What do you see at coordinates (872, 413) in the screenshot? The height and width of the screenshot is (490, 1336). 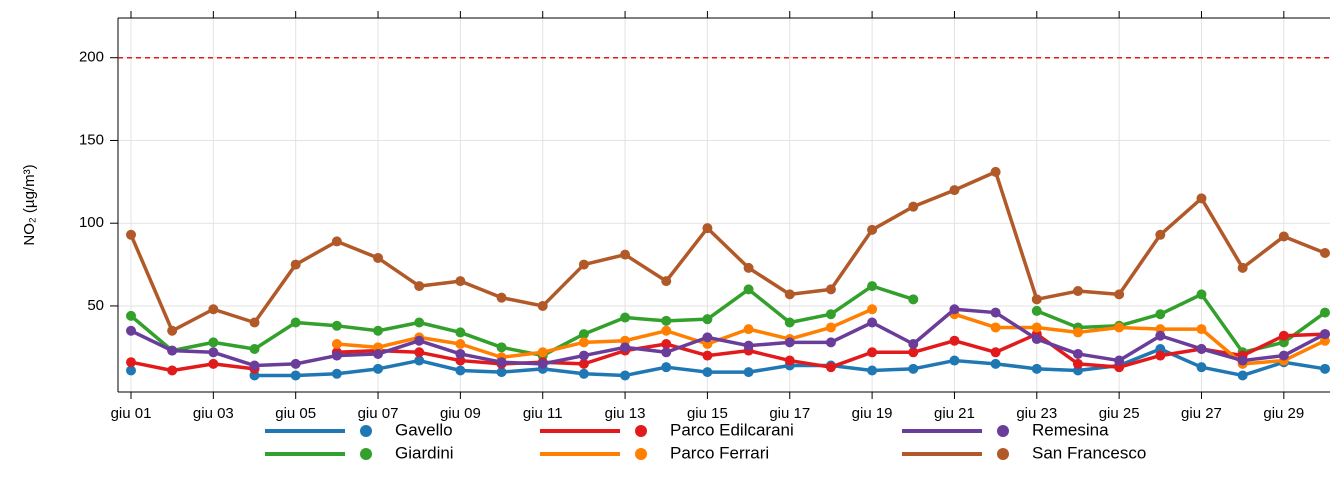 I see `x-tick-label: giu 19` at bounding box center [872, 413].